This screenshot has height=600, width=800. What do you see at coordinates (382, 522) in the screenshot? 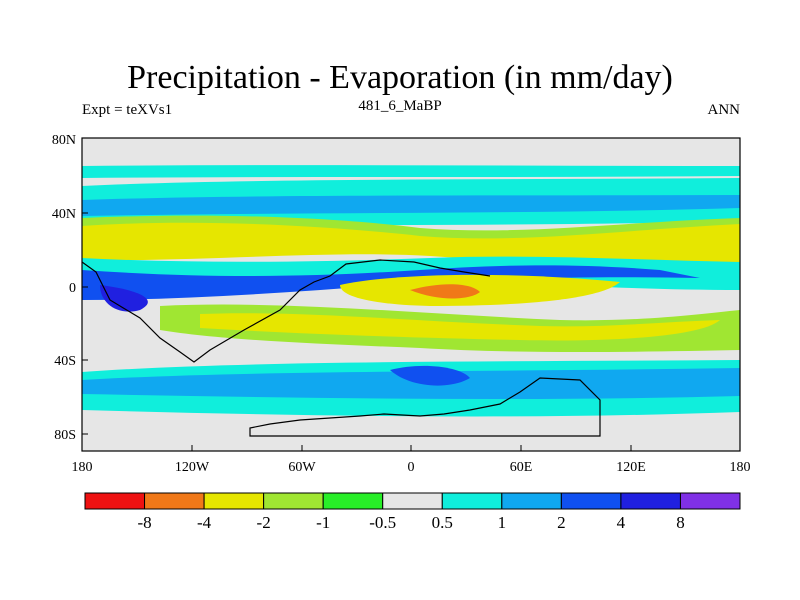
I see `colorbar-label: -0.5` at bounding box center [382, 522].